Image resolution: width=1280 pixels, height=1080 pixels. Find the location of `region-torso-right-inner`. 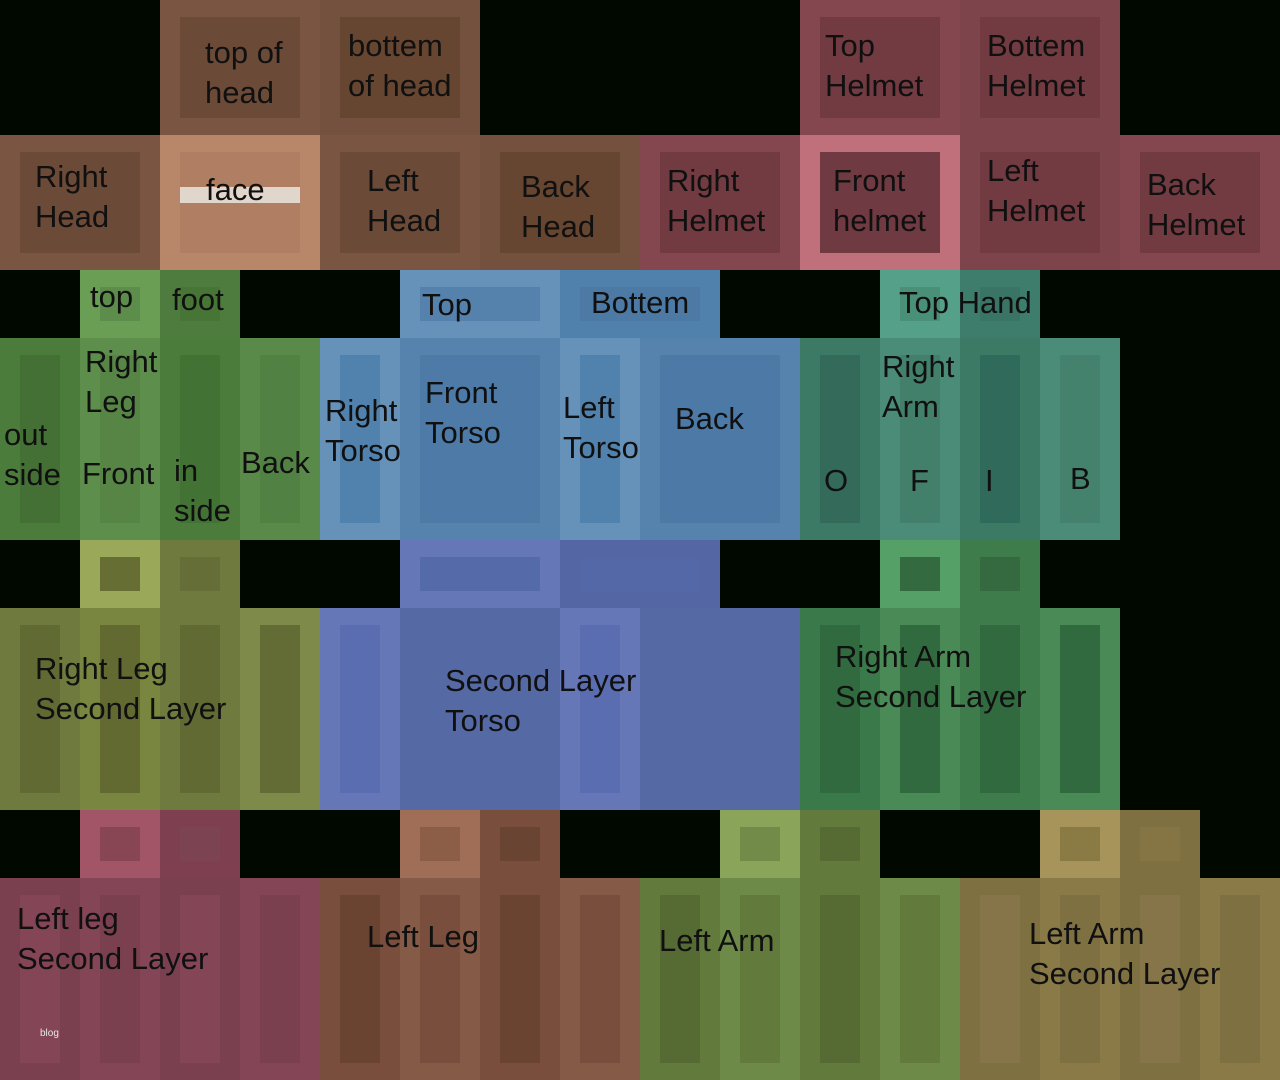

region-torso-right-inner is located at coordinates (360, 439).